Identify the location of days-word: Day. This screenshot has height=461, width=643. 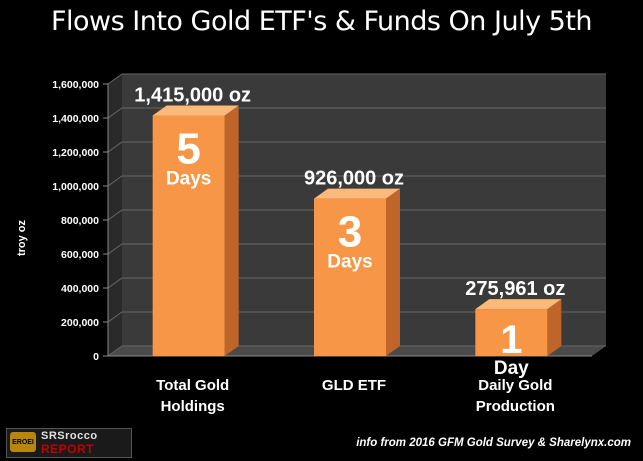
(511, 368).